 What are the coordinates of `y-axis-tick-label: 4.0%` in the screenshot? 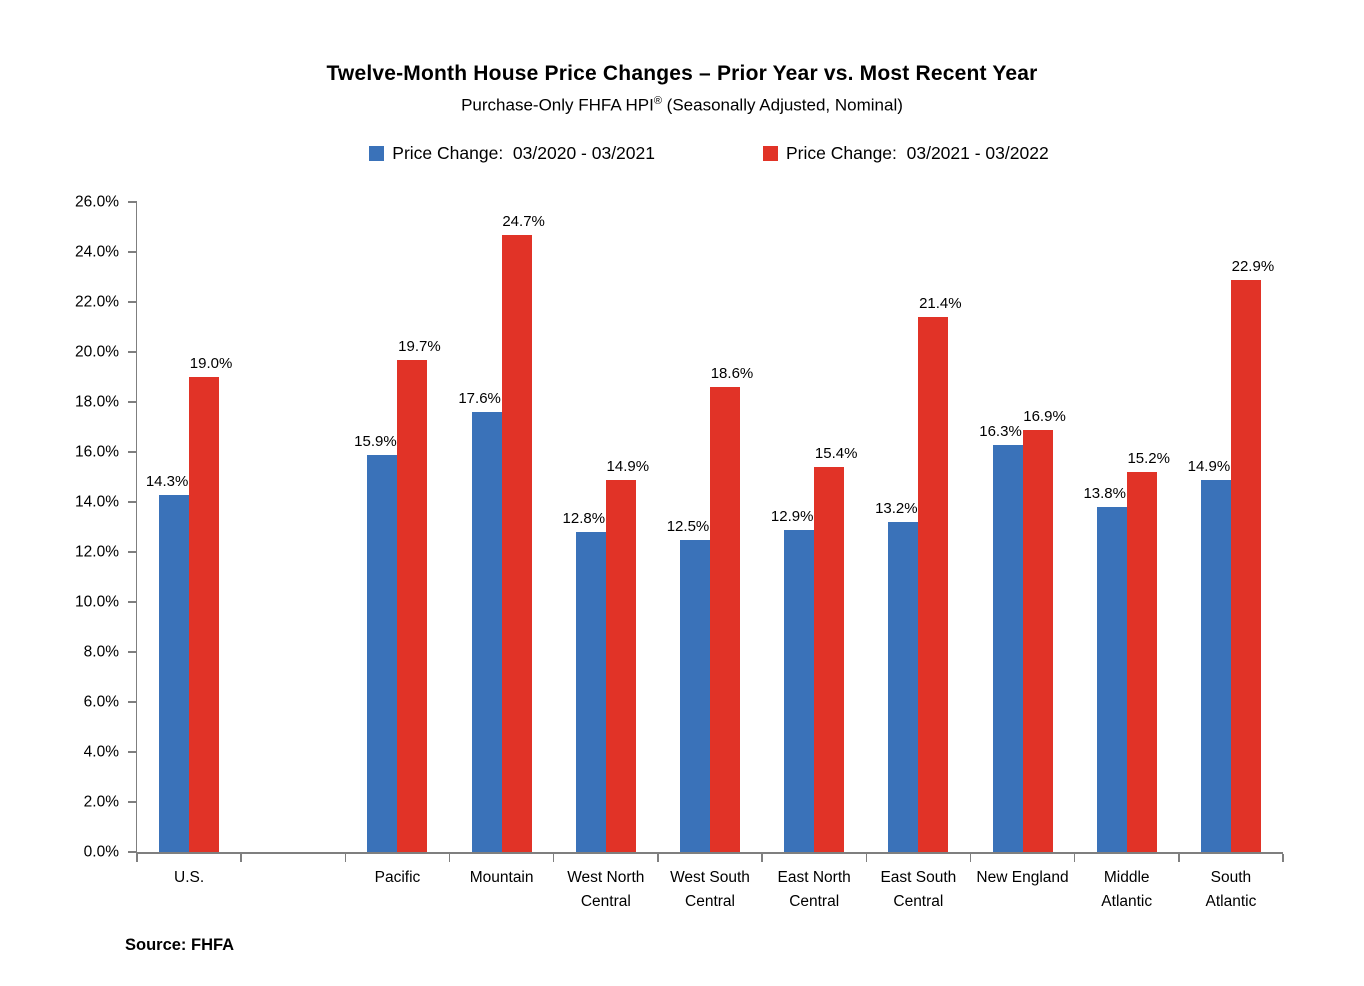 It's located at (101, 752).